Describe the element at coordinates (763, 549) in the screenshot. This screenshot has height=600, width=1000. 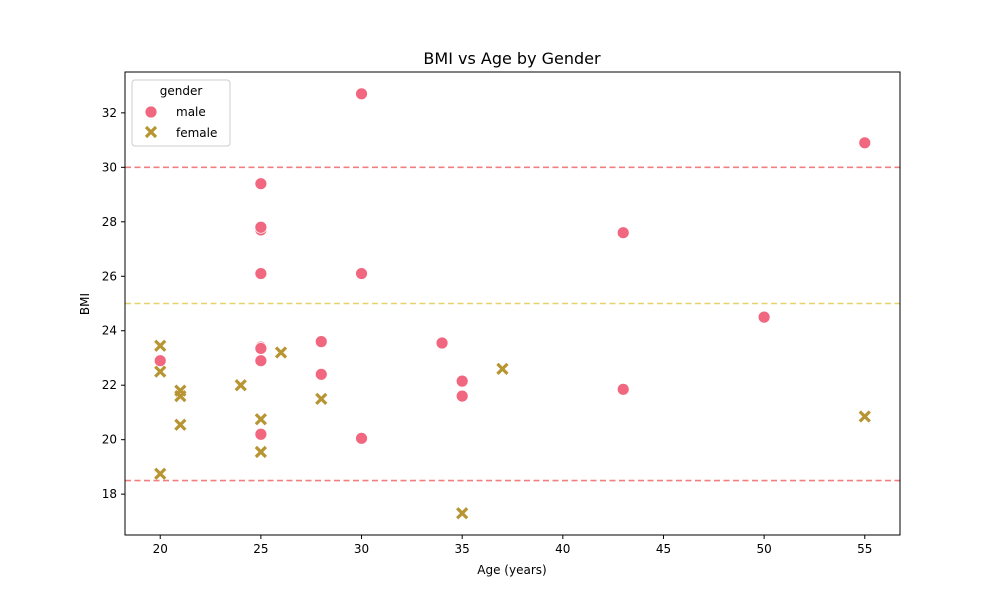
I see `x-tick-label: 50` at that location.